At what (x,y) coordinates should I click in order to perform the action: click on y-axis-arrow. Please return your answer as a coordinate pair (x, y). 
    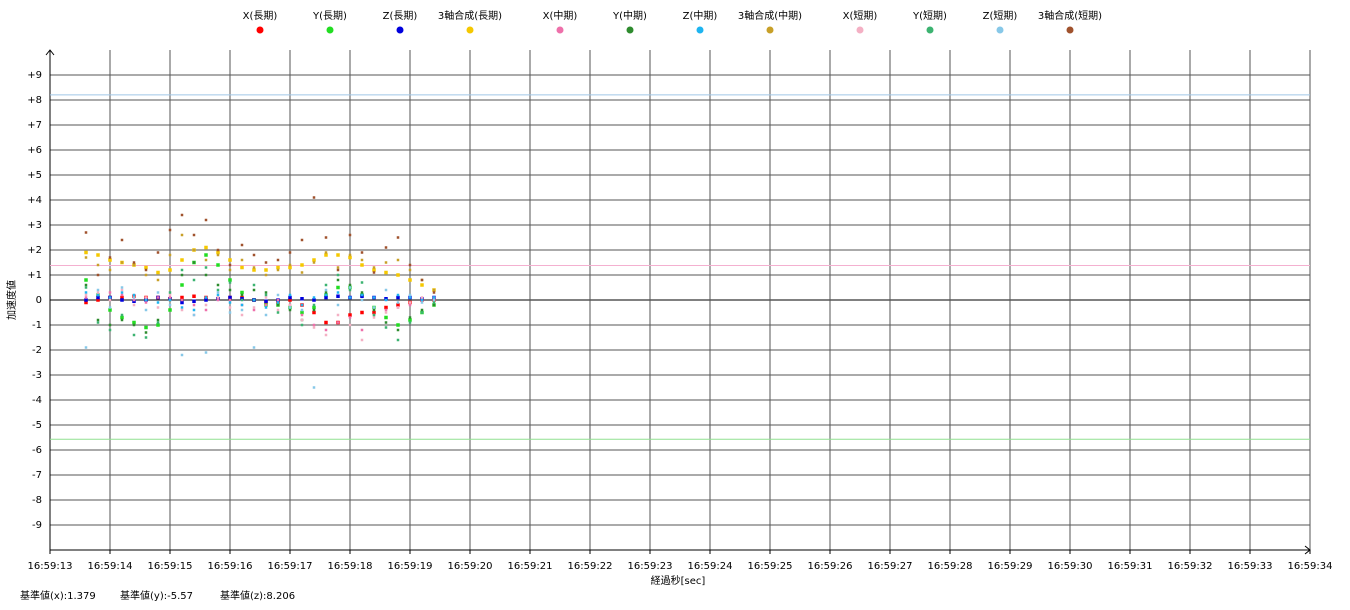
    Looking at the image, I should click on (50, 52).